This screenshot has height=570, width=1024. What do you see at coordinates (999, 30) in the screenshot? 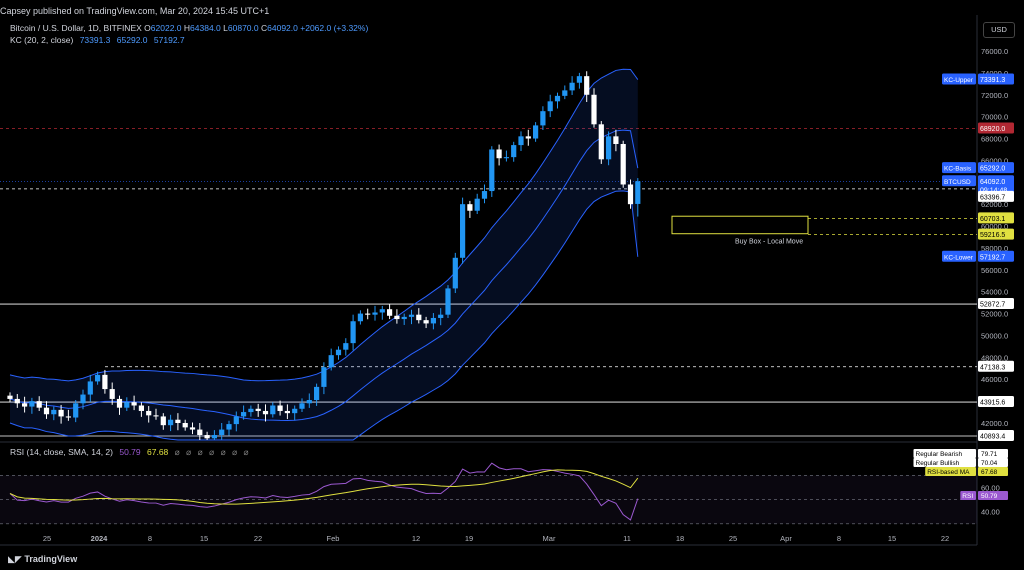
I see `currency-button: USD` at bounding box center [999, 30].